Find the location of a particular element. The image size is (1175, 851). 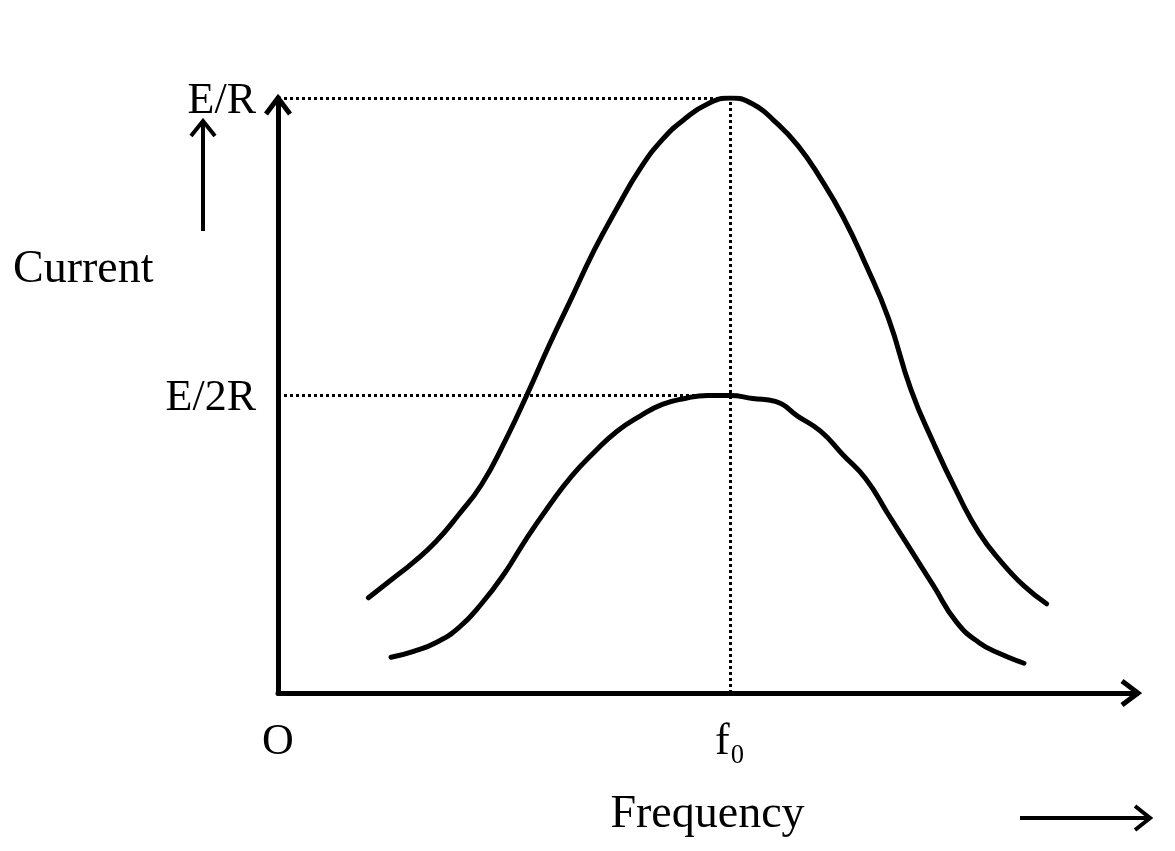

ref-line-label: E/2R is located at coordinates (211, 395).